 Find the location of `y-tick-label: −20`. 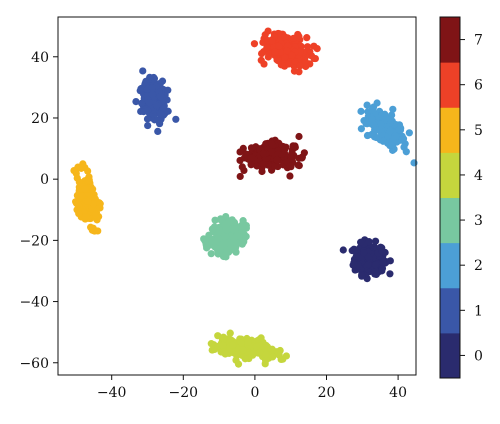

y-tick-label: −20 is located at coordinates (34, 241).